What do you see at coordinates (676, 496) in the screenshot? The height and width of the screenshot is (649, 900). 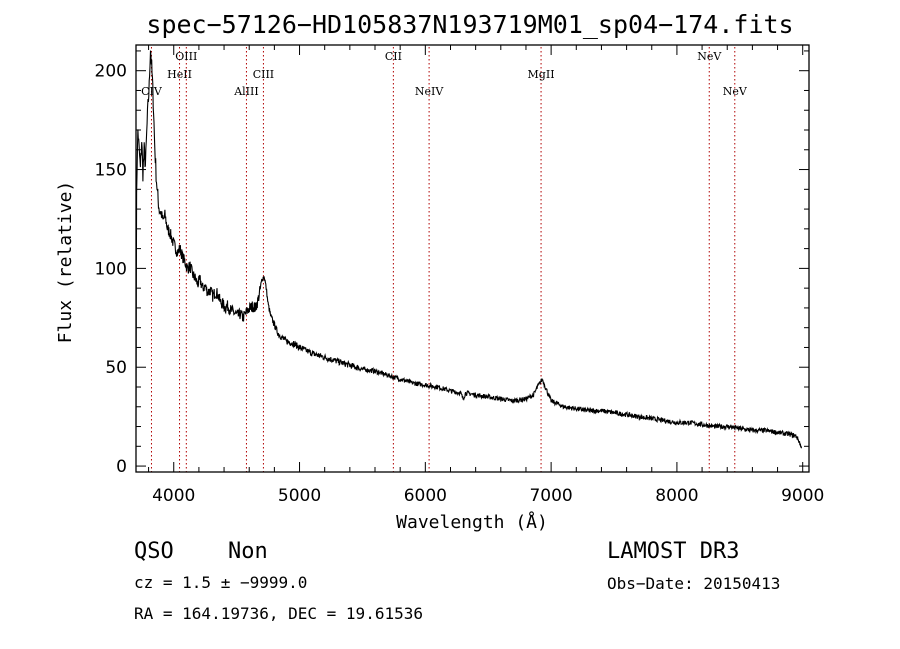 I see `x-tick-label: 8000` at bounding box center [676, 496].